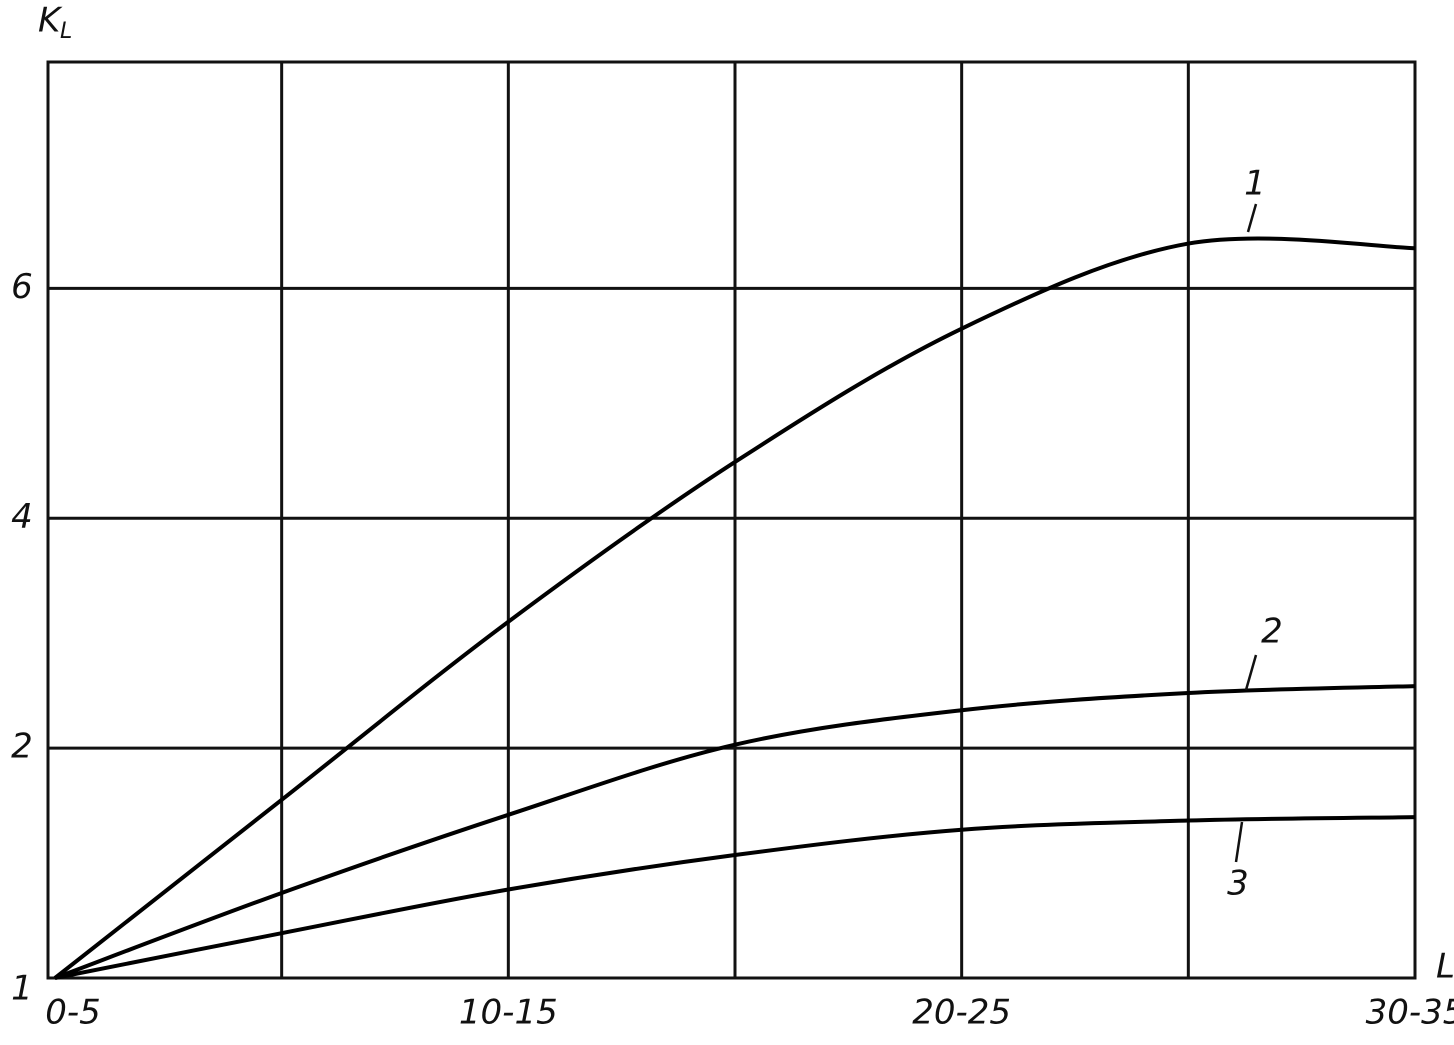 This screenshot has width=1454, height=1045. What do you see at coordinates (66, 31) in the screenshot?
I see `y-axis-label-subscript: L` at bounding box center [66, 31].